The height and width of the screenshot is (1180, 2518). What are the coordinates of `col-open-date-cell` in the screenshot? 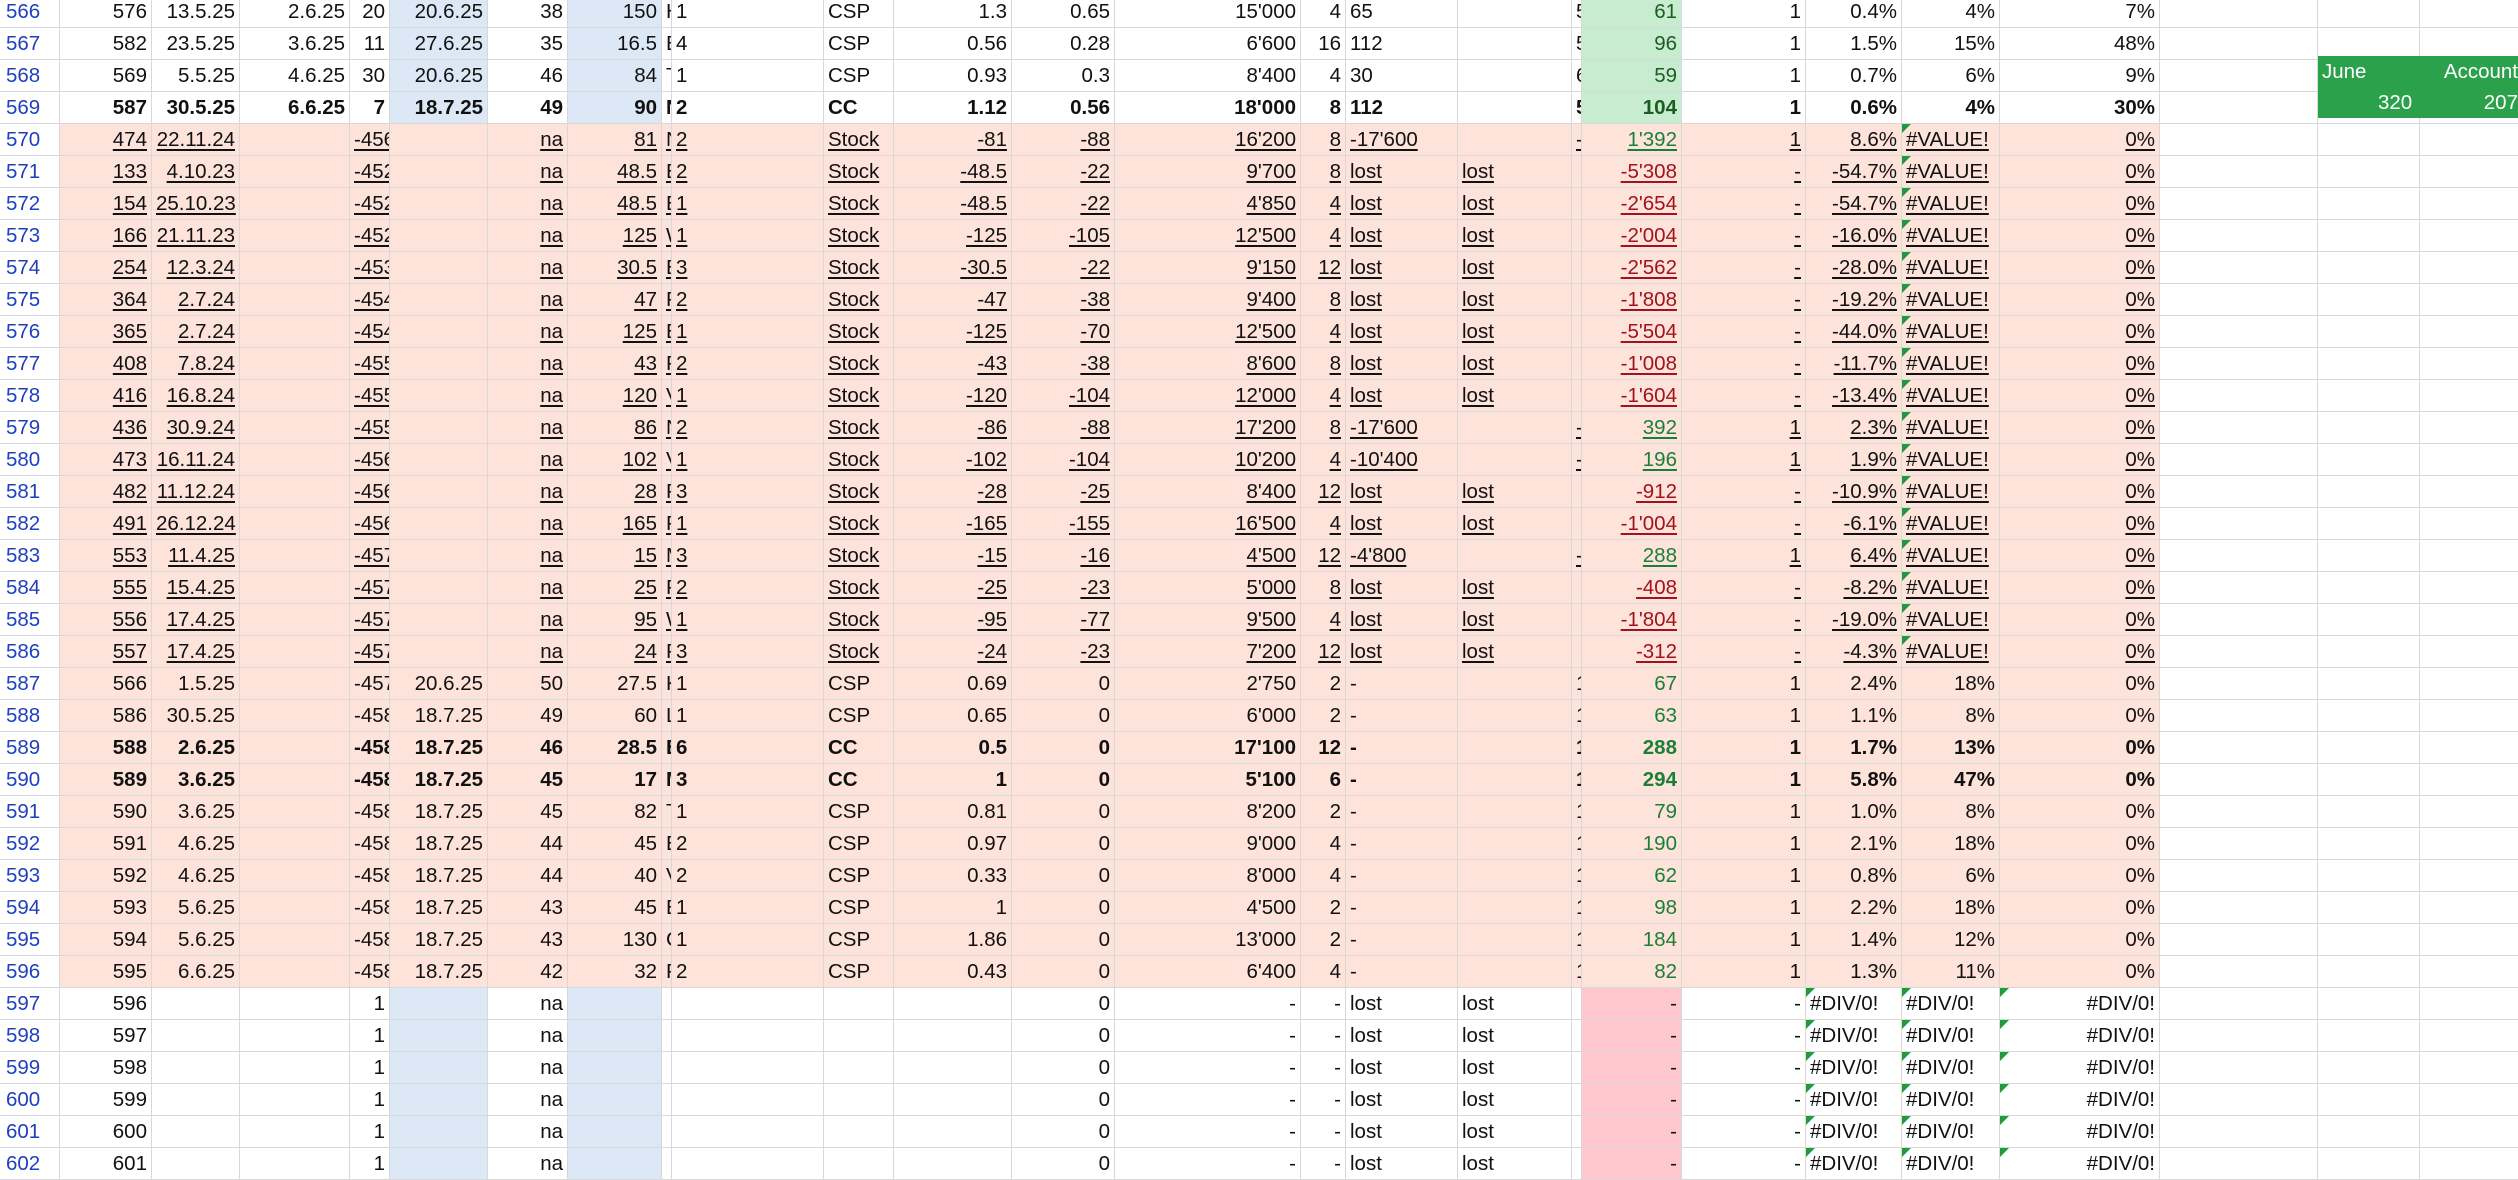 It's located at (196, 1068).